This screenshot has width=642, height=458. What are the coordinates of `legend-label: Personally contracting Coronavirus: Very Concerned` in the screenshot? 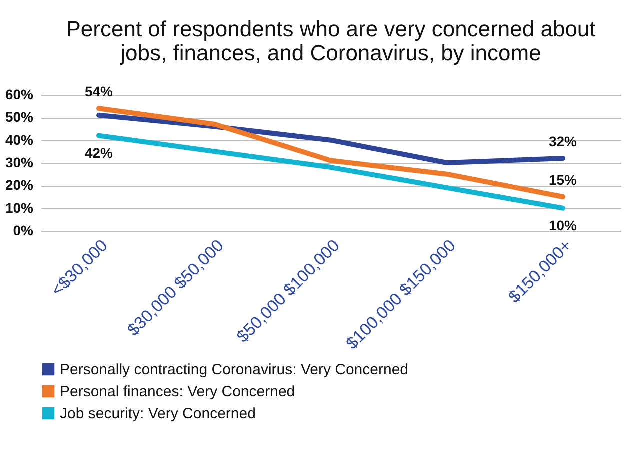 It's located at (234, 370).